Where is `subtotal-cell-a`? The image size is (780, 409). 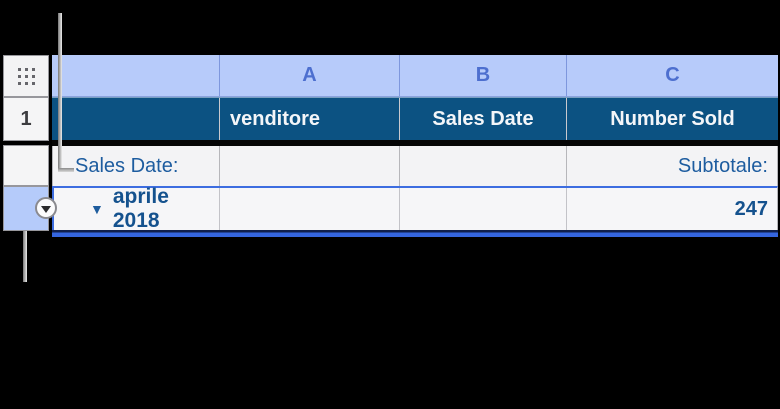
subtotal-cell-a is located at coordinates (310, 166).